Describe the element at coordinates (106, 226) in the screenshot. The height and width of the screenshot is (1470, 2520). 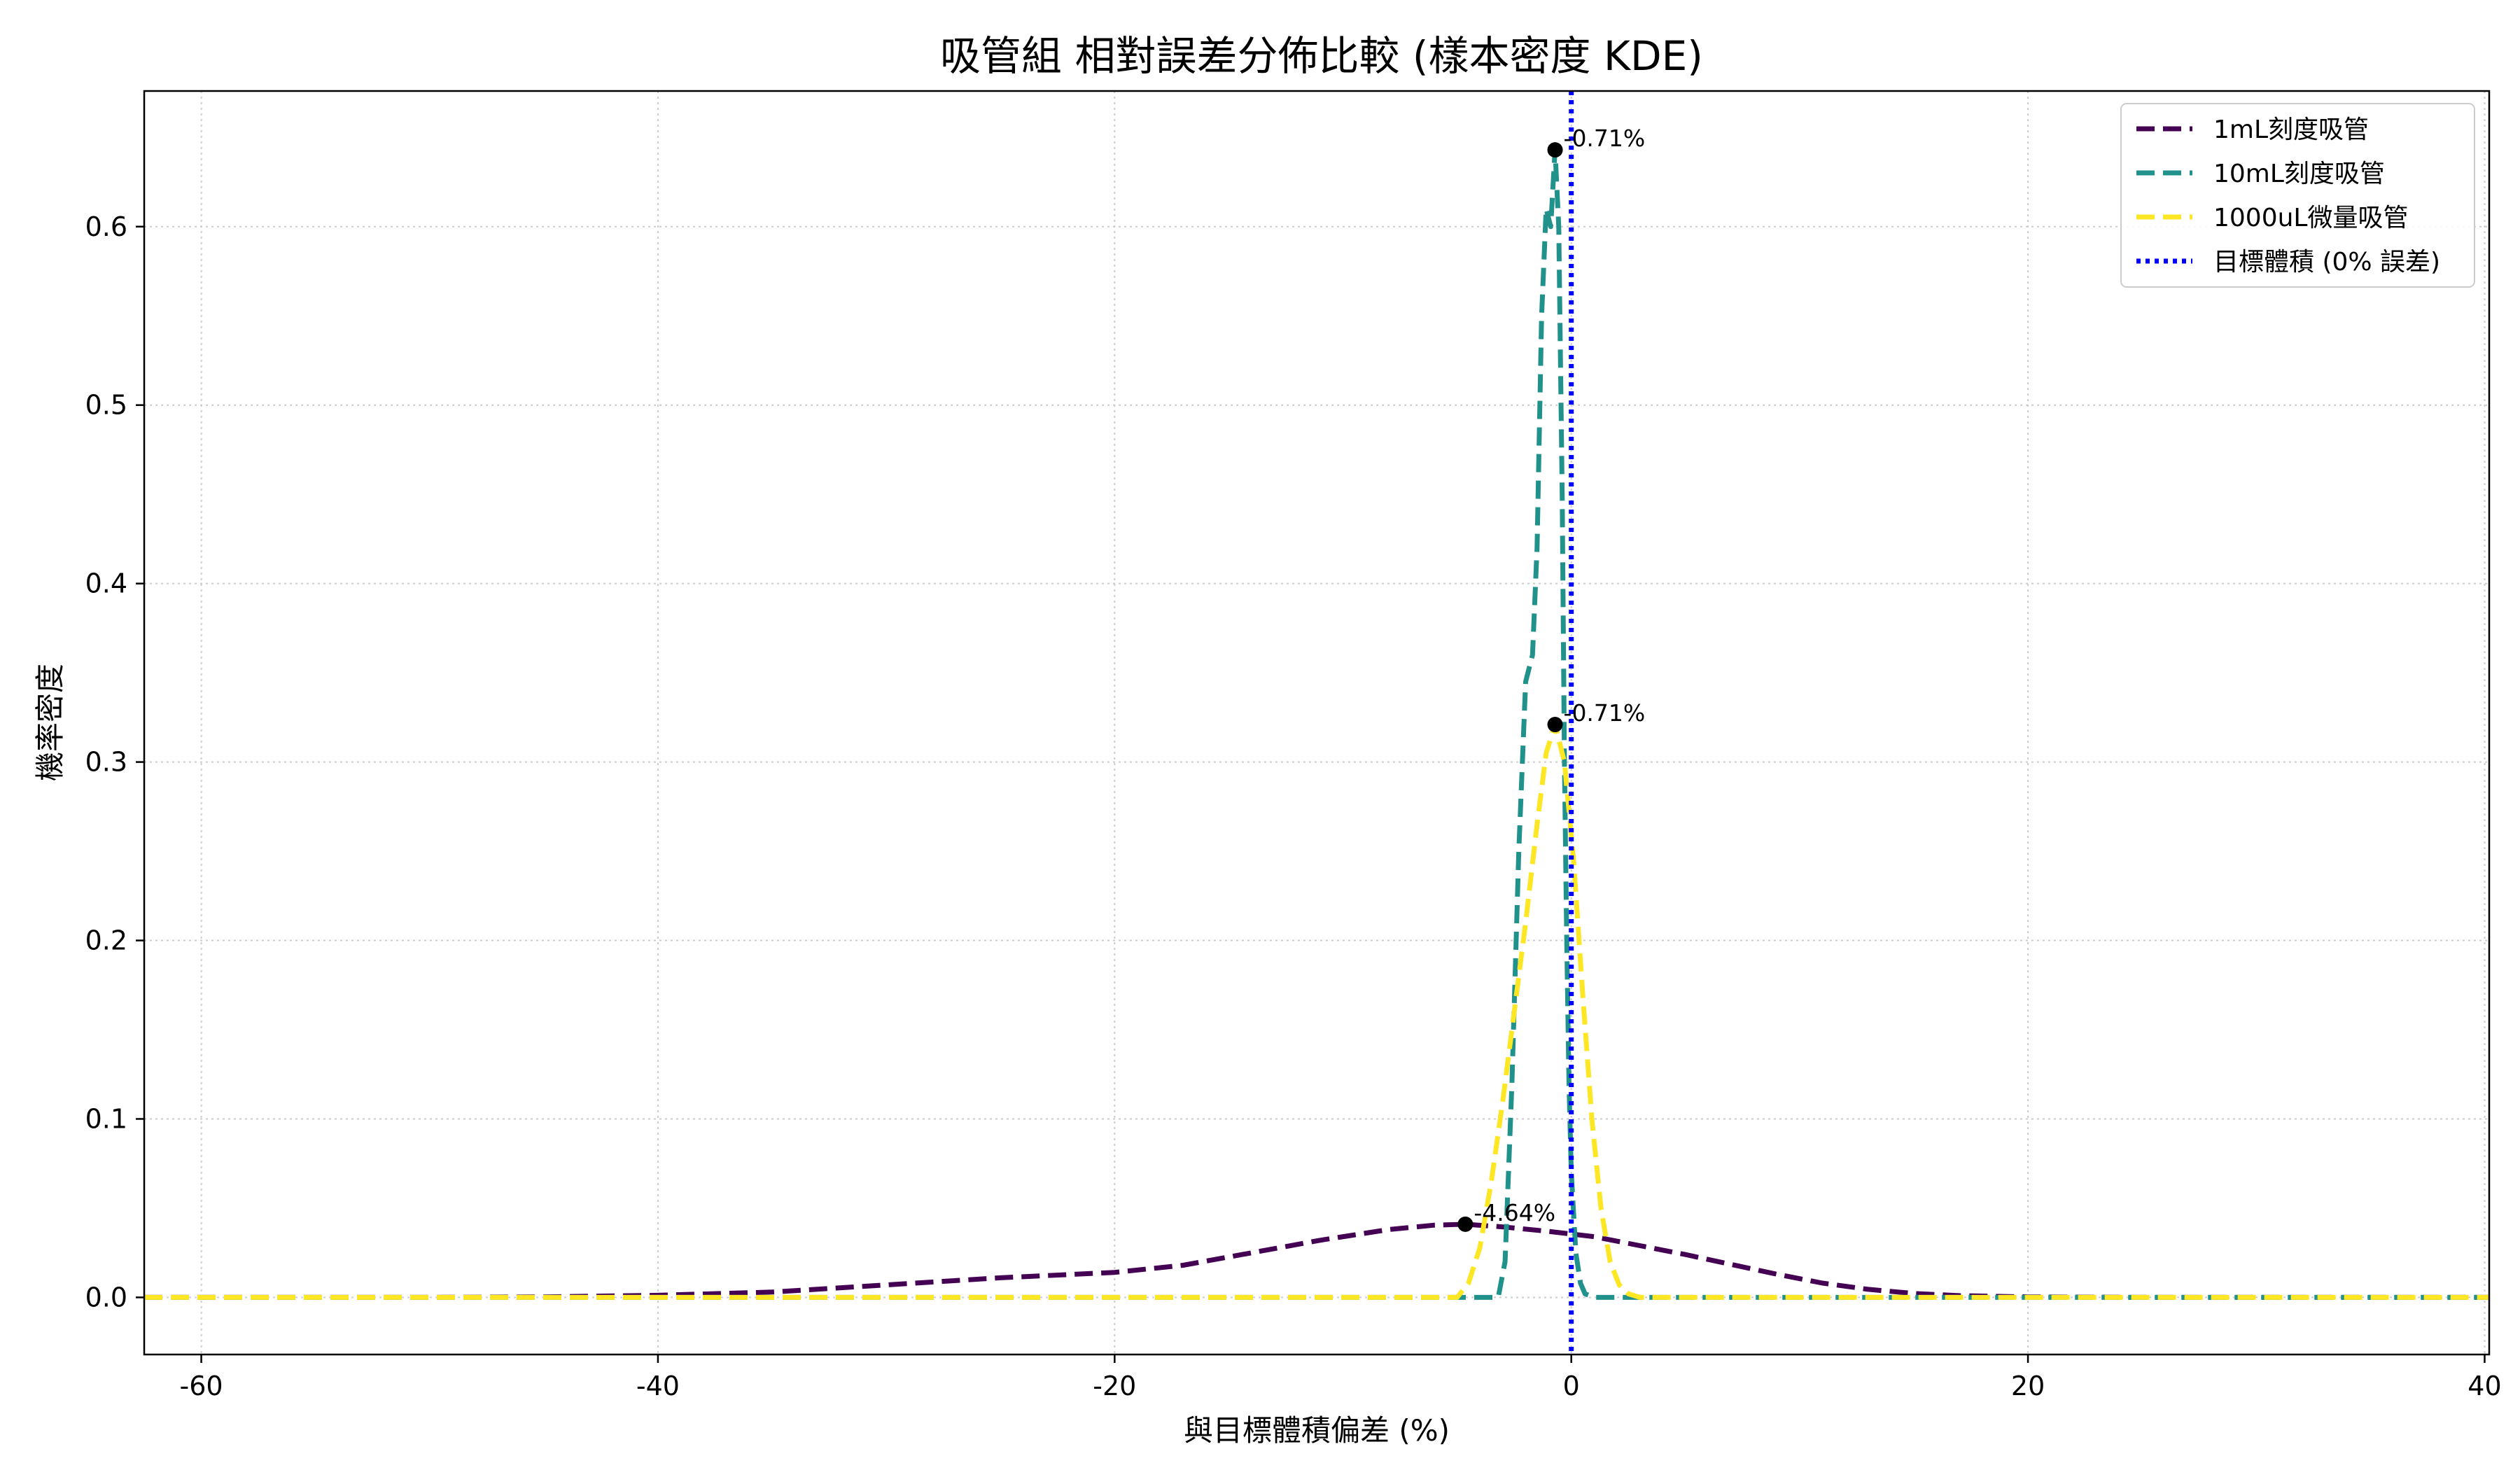
I see `y-tick-label: 0.6` at that location.